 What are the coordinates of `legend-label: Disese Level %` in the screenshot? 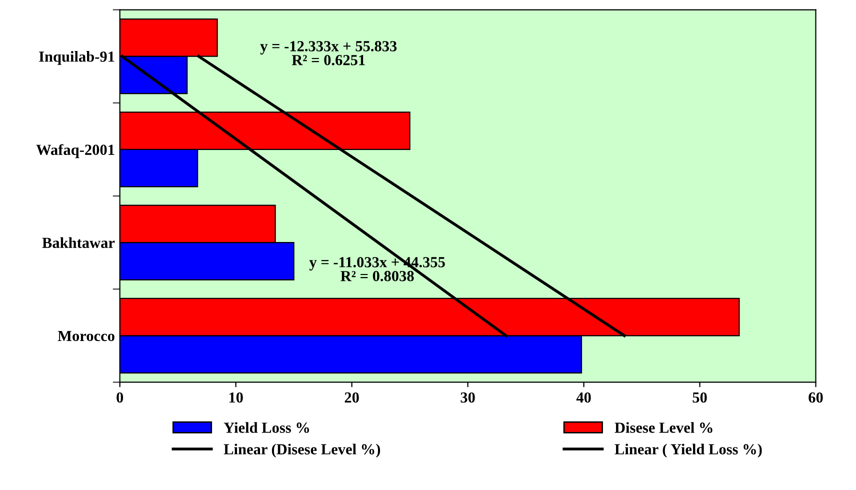 It's located at (663, 427).